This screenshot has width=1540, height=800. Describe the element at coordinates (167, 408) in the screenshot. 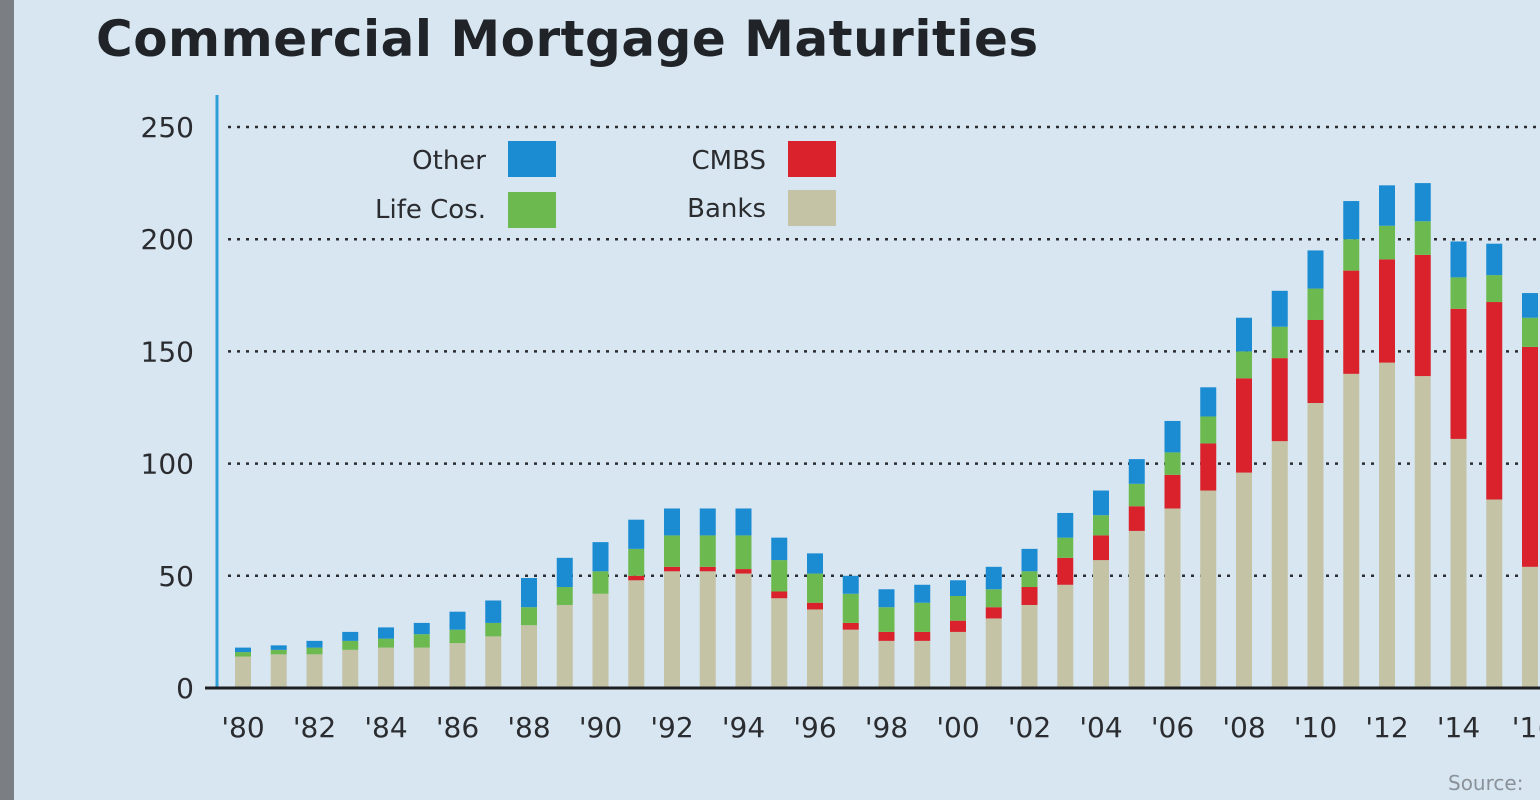

I see `y-tick-labels: 0 50 100 150 200 250` at that location.